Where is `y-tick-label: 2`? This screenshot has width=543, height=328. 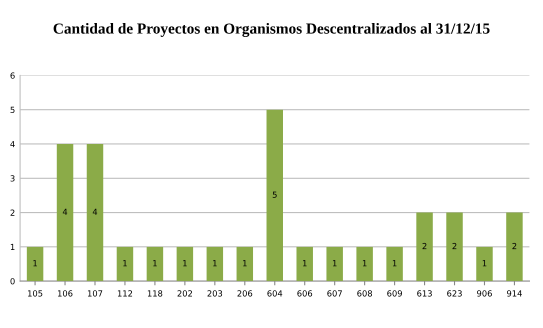
y-tick-label: 2 is located at coordinates (12, 213).